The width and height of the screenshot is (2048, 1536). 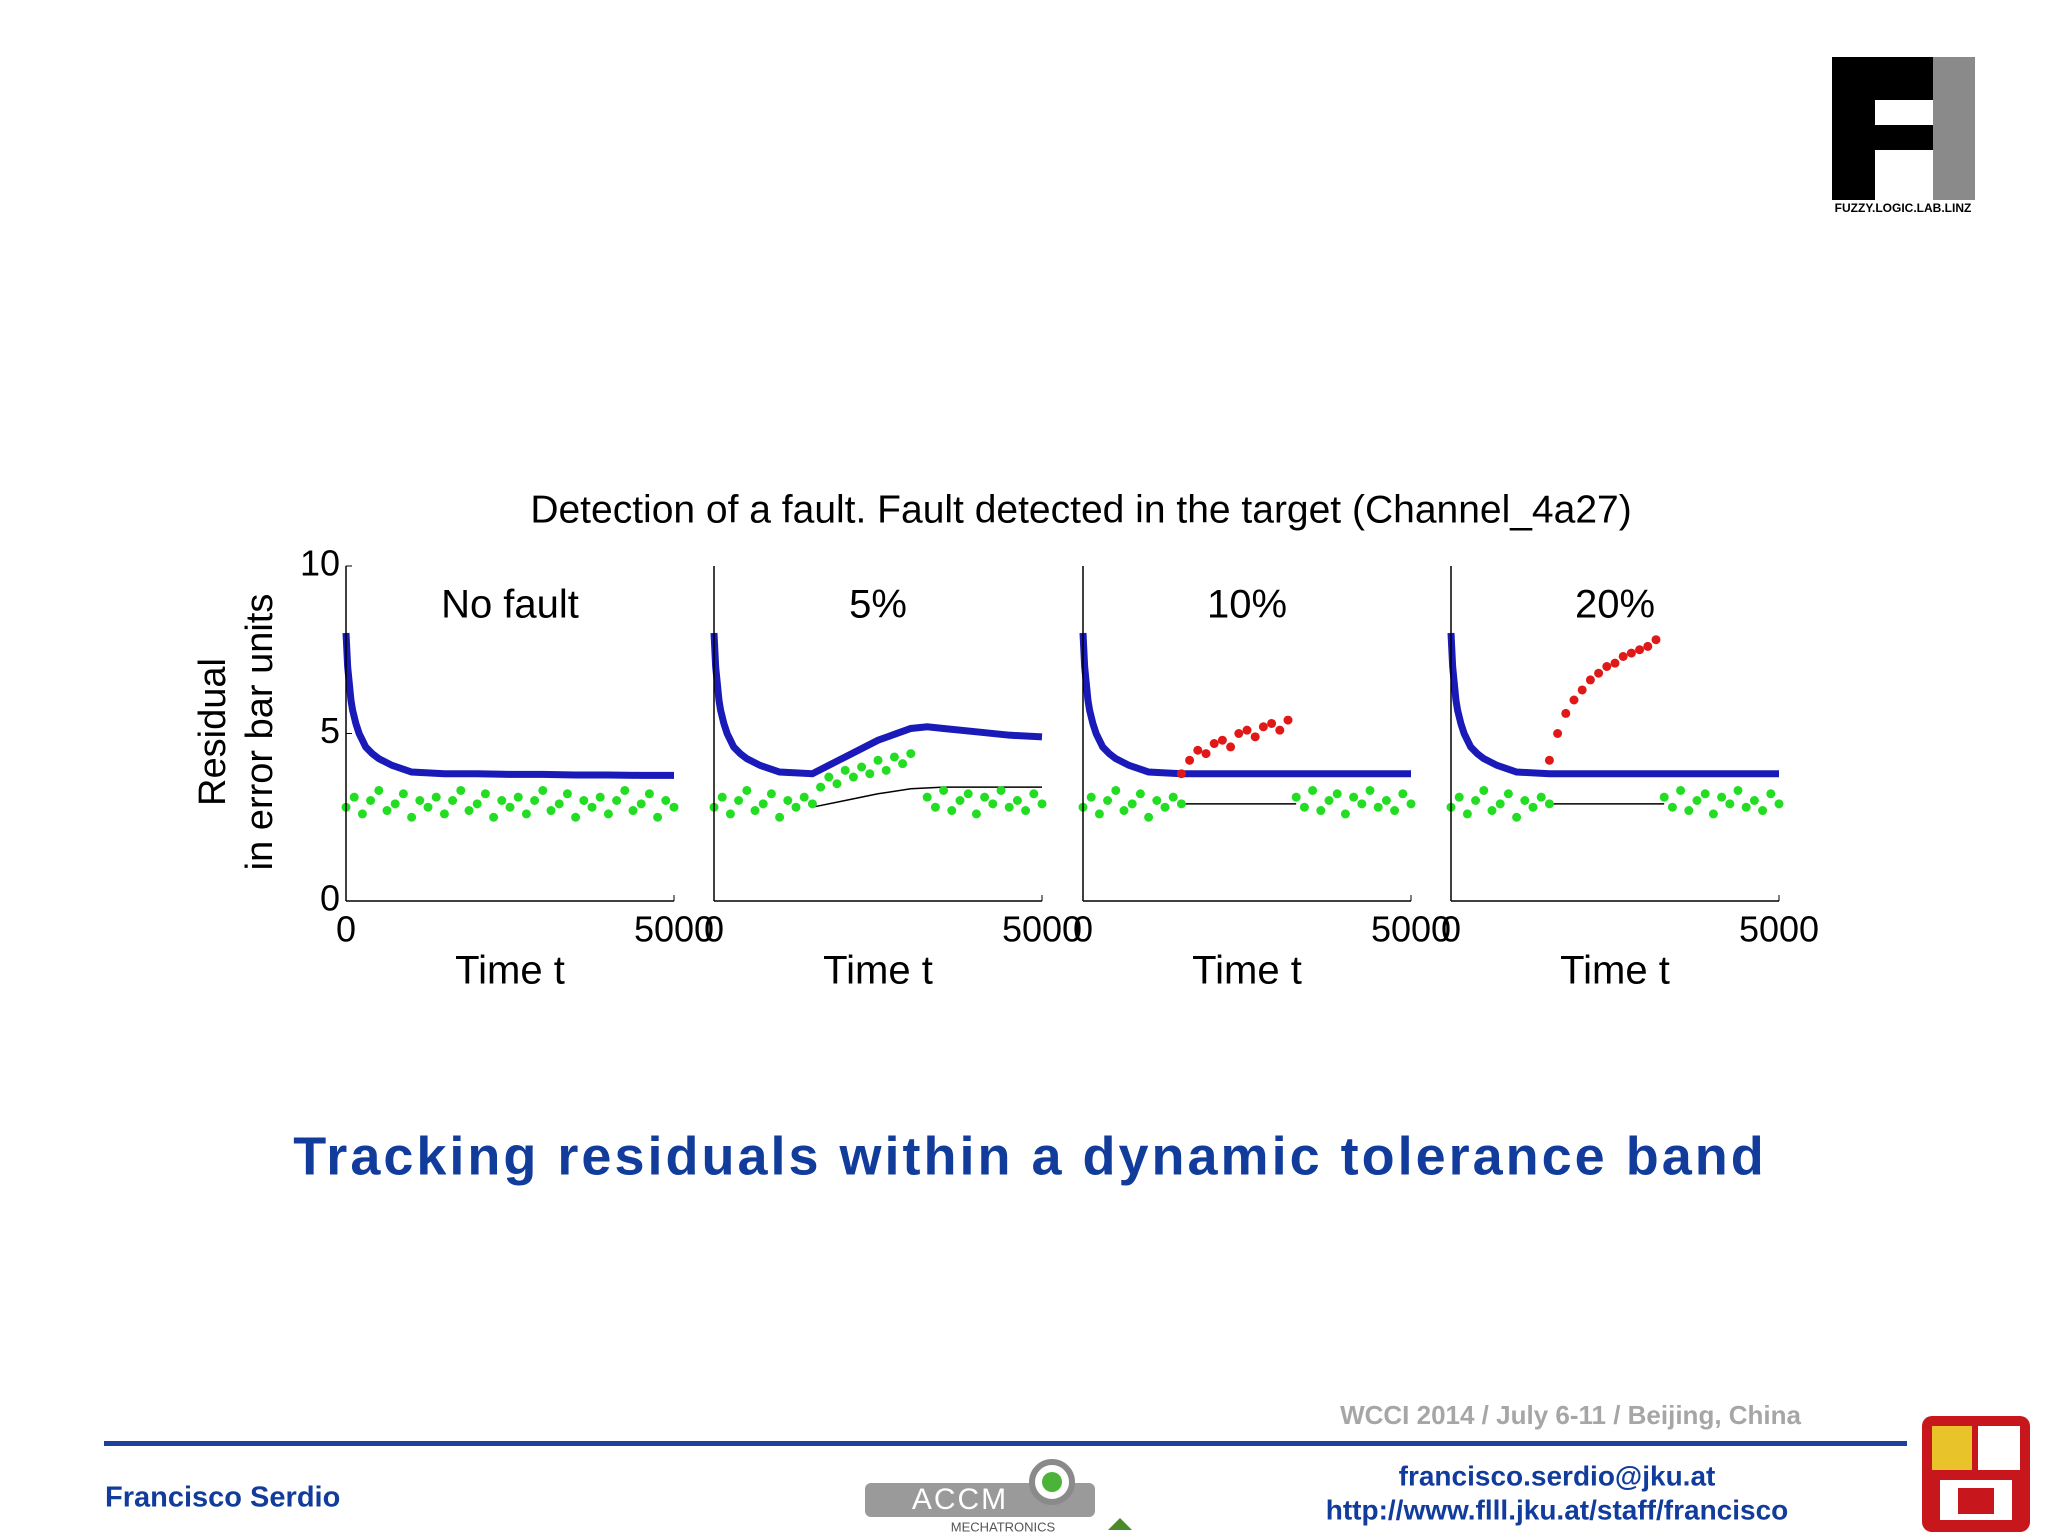 What do you see at coordinates (1003, 1526) in the screenshot?
I see `partner-subtitle: MECHATRONICS` at bounding box center [1003, 1526].